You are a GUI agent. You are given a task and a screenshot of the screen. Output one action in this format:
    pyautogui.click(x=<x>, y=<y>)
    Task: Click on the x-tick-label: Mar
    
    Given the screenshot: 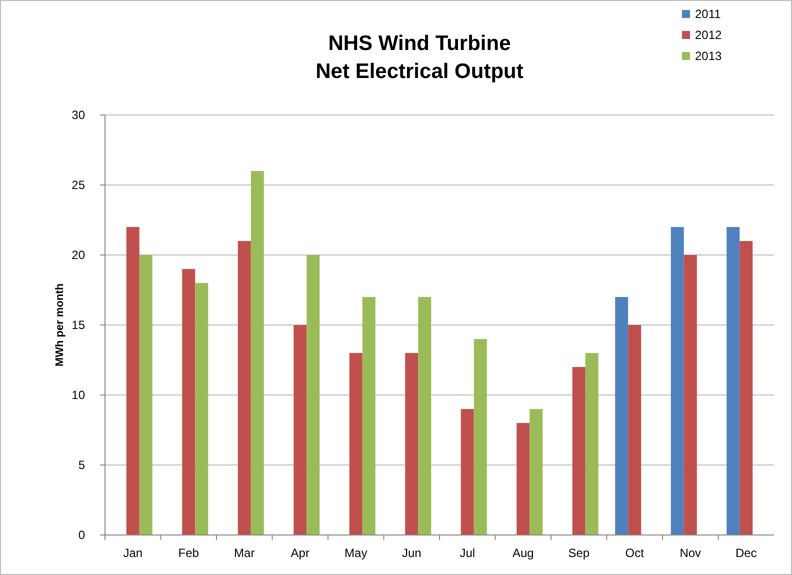 What is the action you would take?
    pyautogui.click(x=244, y=553)
    